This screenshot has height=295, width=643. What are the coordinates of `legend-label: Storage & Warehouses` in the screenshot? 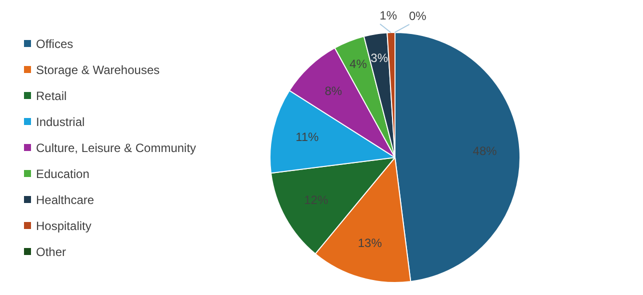 It's located at (98, 69).